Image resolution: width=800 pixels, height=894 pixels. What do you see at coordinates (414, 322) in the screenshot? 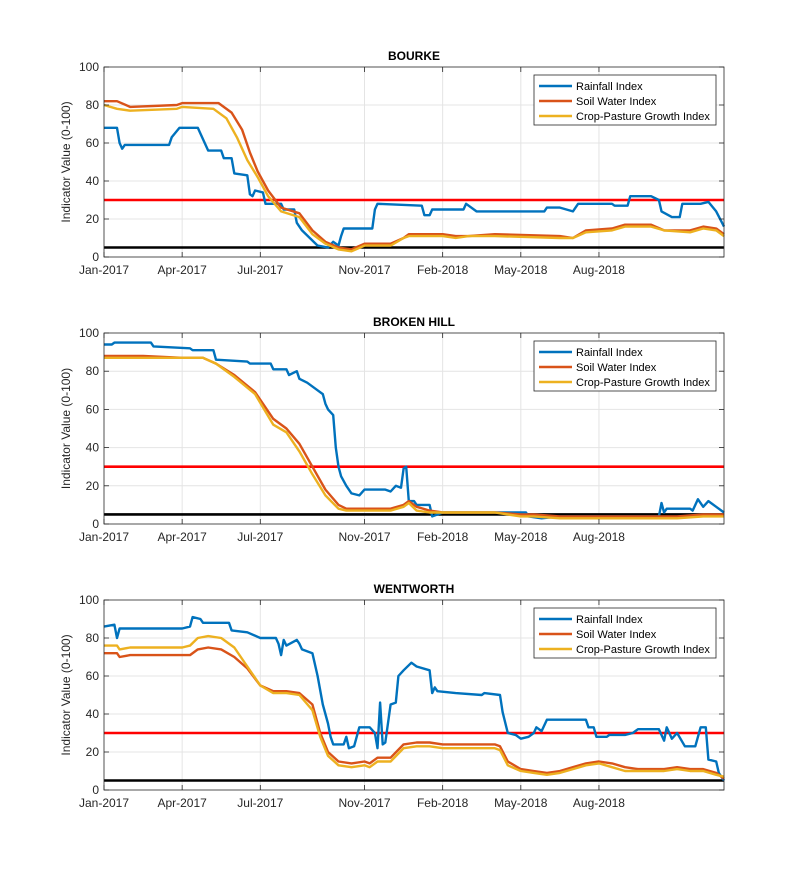
I see `chart-title: BROKEN HILL` at bounding box center [414, 322].